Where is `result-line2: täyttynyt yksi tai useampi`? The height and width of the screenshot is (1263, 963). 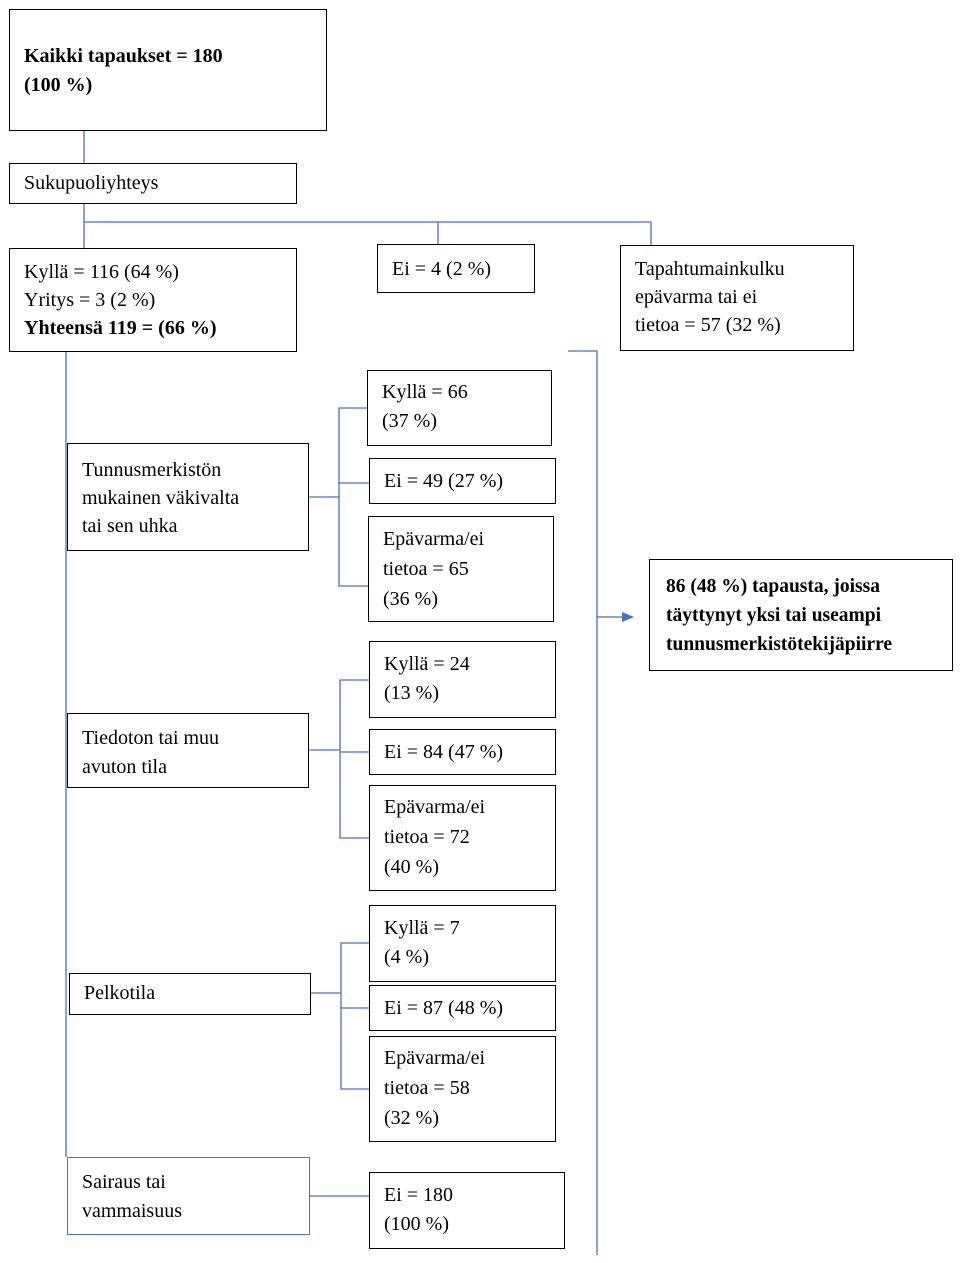 result-line2: täyttynyt yksi tai useampi is located at coordinates (774, 615).